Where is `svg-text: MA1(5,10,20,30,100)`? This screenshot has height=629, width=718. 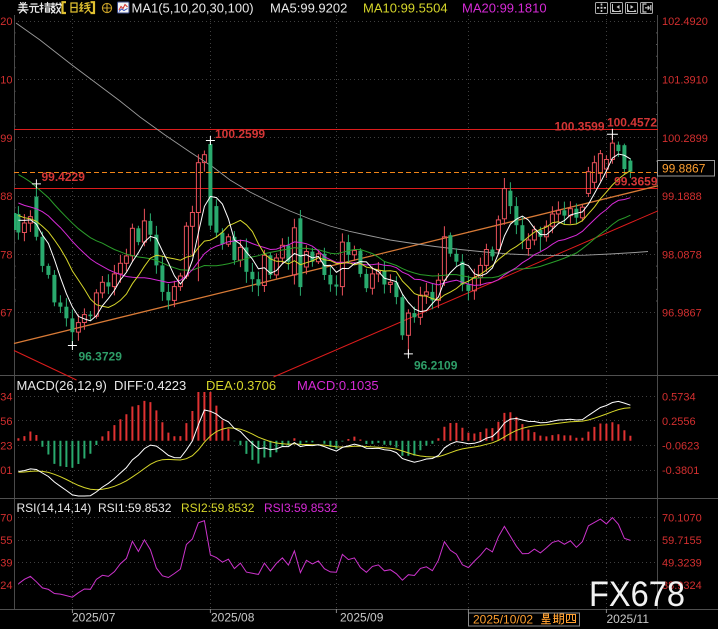 svg-text: MA1(5,10,20,30,100) is located at coordinates (193, 8).